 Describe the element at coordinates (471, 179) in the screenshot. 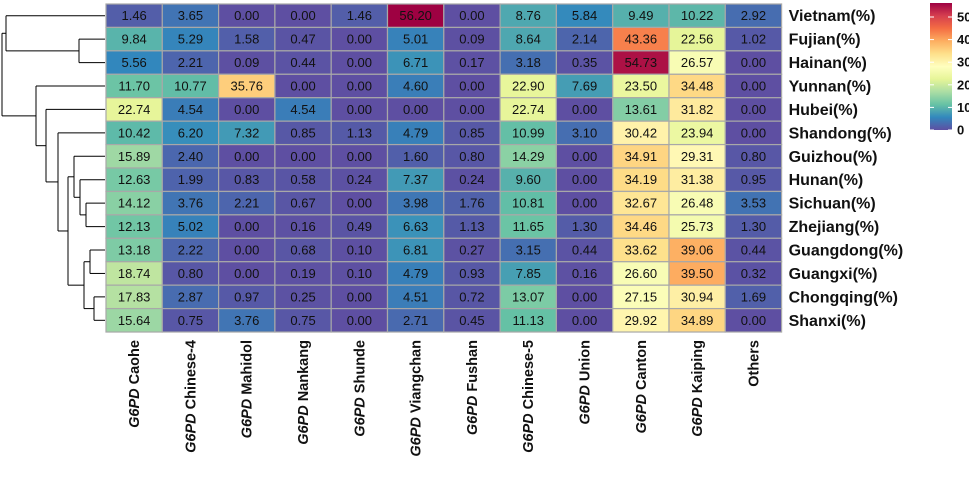

I see `cell-value-label: 0.24` at that location.